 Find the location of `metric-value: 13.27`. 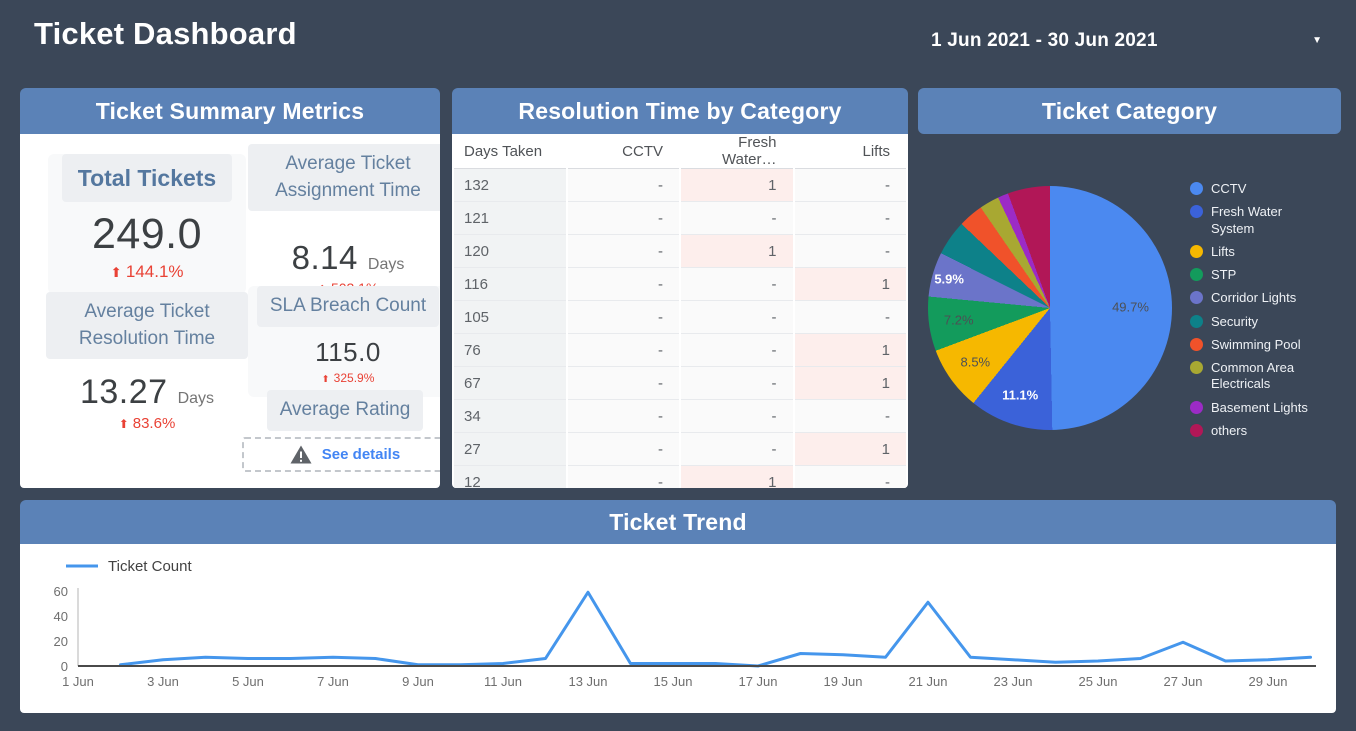

metric-value: 13.27 is located at coordinates (123, 392).